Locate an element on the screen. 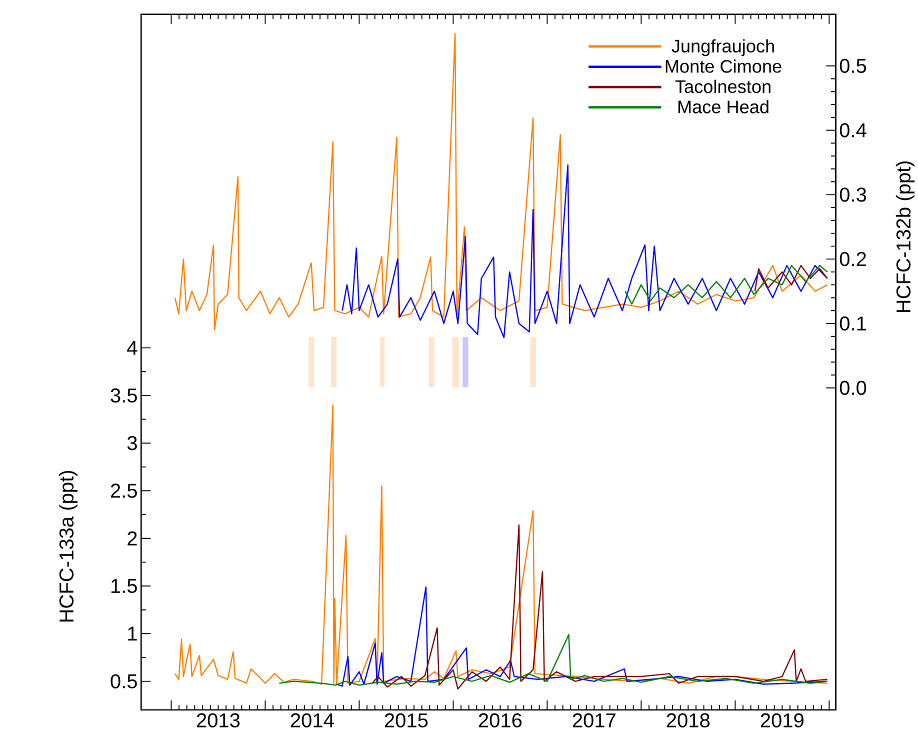 This screenshot has height=743, width=918. y-tick-label: 4 is located at coordinates (132, 347).